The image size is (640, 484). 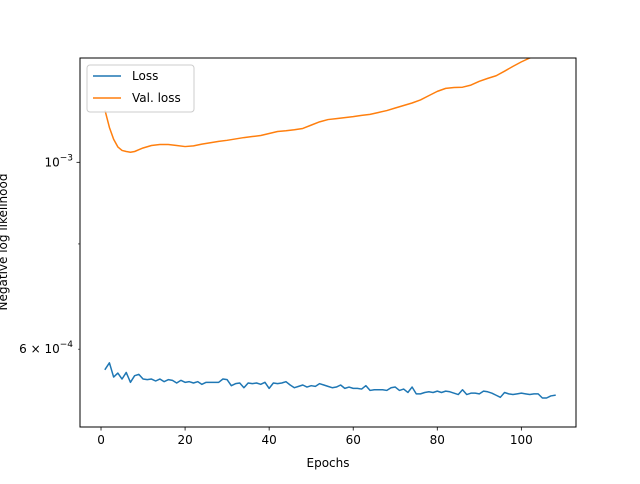 What do you see at coordinates (49, 254) in the screenshot?
I see `y-axis: 10−3 6 × 10−4` at bounding box center [49, 254].